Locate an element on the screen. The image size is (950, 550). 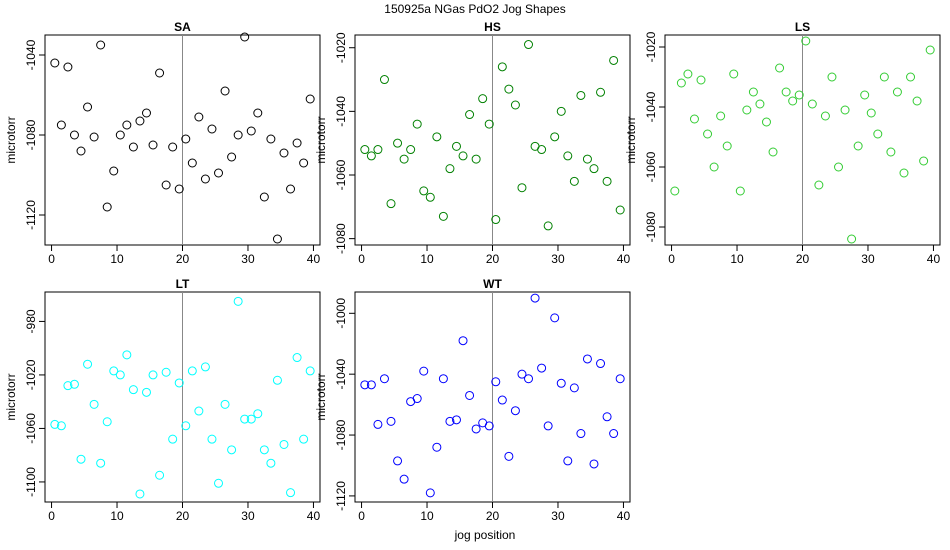
panel-wt: WT 0 10 20 30 40 -1000 -1040 -1080 -1120 microtorr is located at coordinates (472, 400).